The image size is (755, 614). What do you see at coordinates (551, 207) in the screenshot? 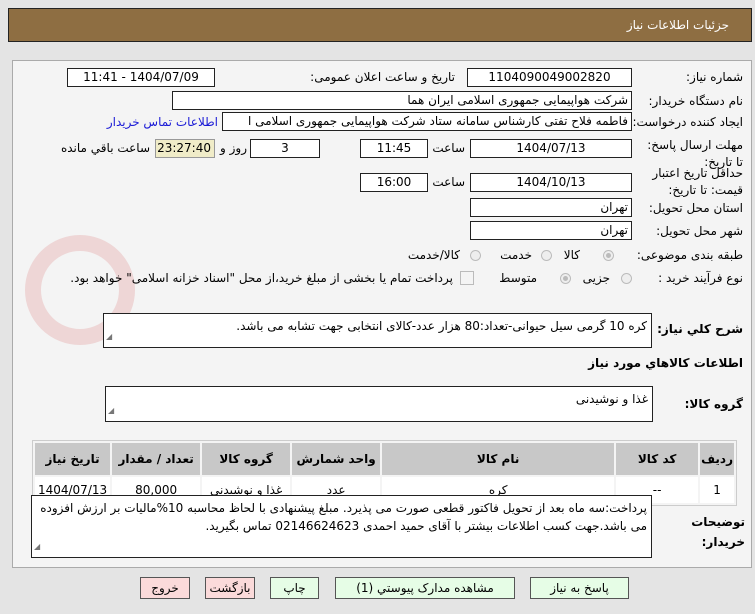
I see `province-field: تهران` at bounding box center [551, 207].